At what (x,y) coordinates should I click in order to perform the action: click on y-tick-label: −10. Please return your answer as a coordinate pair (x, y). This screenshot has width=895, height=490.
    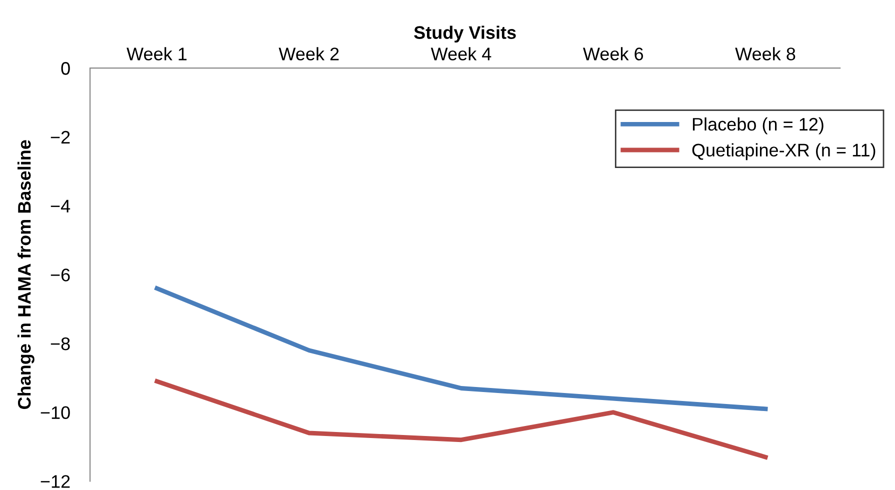
    Looking at the image, I should click on (55, 413).